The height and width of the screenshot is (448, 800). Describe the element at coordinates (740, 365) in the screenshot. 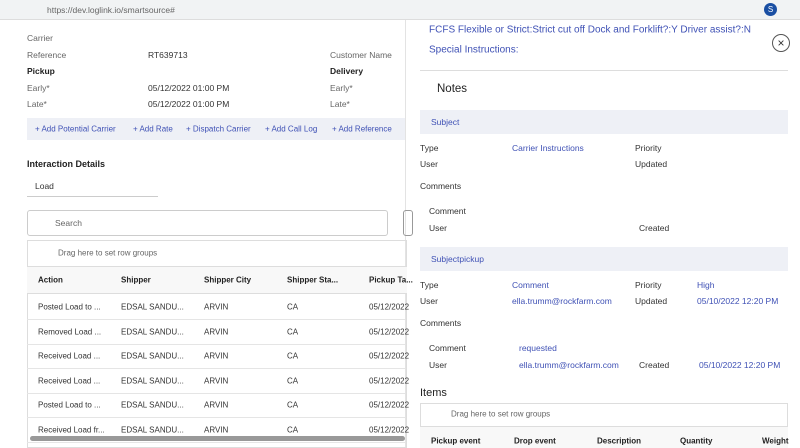

I see `note-created: 05/10/2022 12:20 PM` at that location.